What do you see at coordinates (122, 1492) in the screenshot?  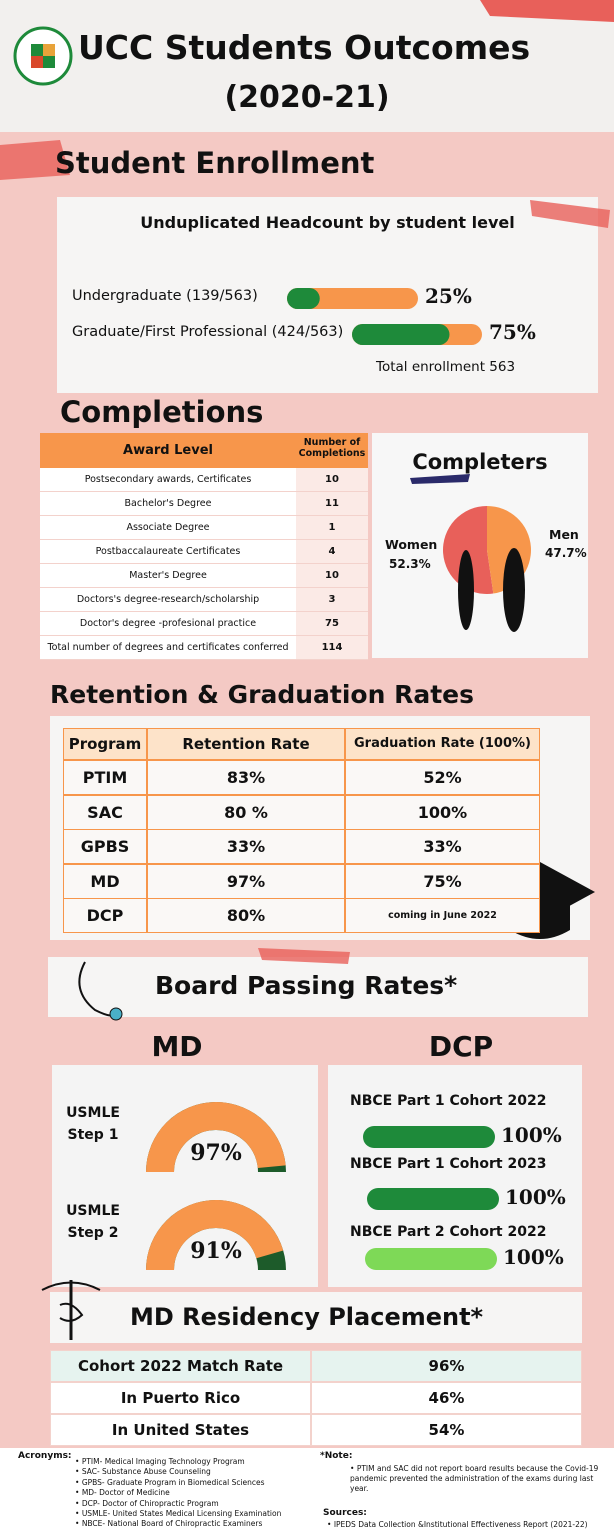 I see `acronym-item: MD- Doctor of Medicine` at bounding box center [122, 1492].